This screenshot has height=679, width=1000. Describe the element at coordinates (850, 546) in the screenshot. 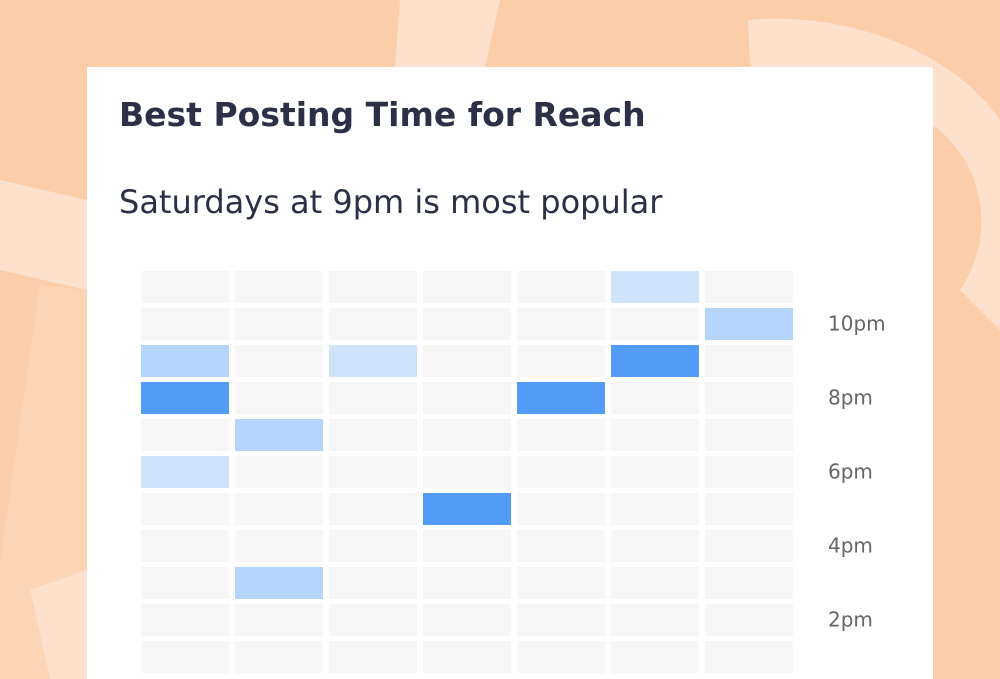

I see `row-label: 4pm` at that location.